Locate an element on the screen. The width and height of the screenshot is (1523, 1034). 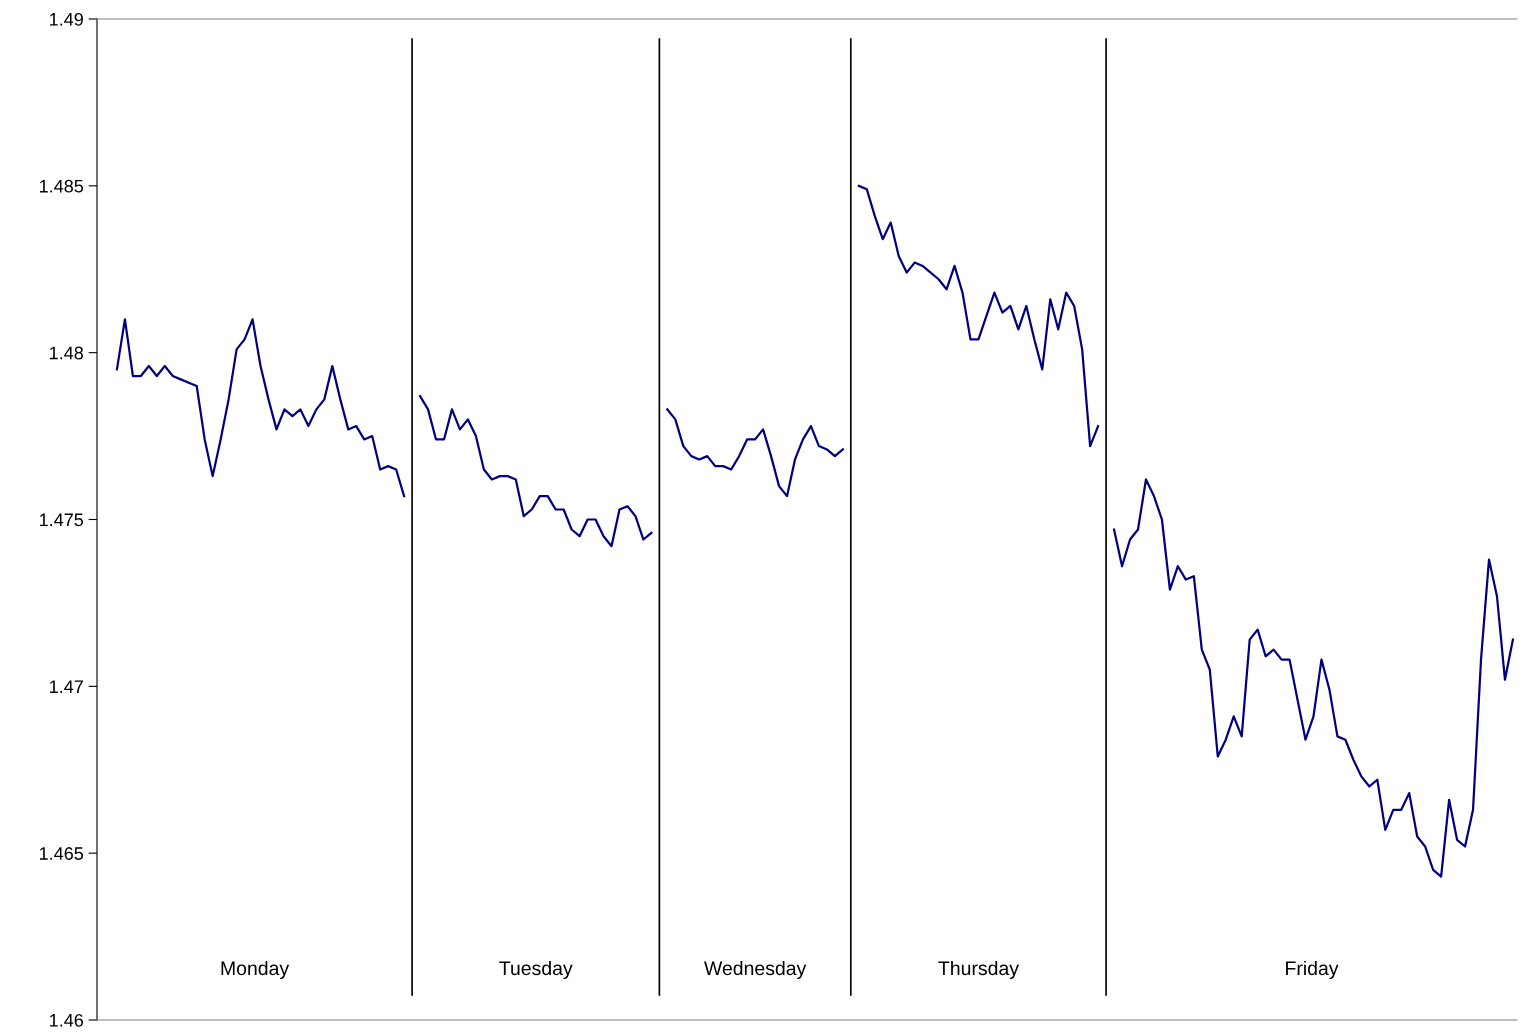
y-tick-label: 1.47 is located at coordinates (66, 686).